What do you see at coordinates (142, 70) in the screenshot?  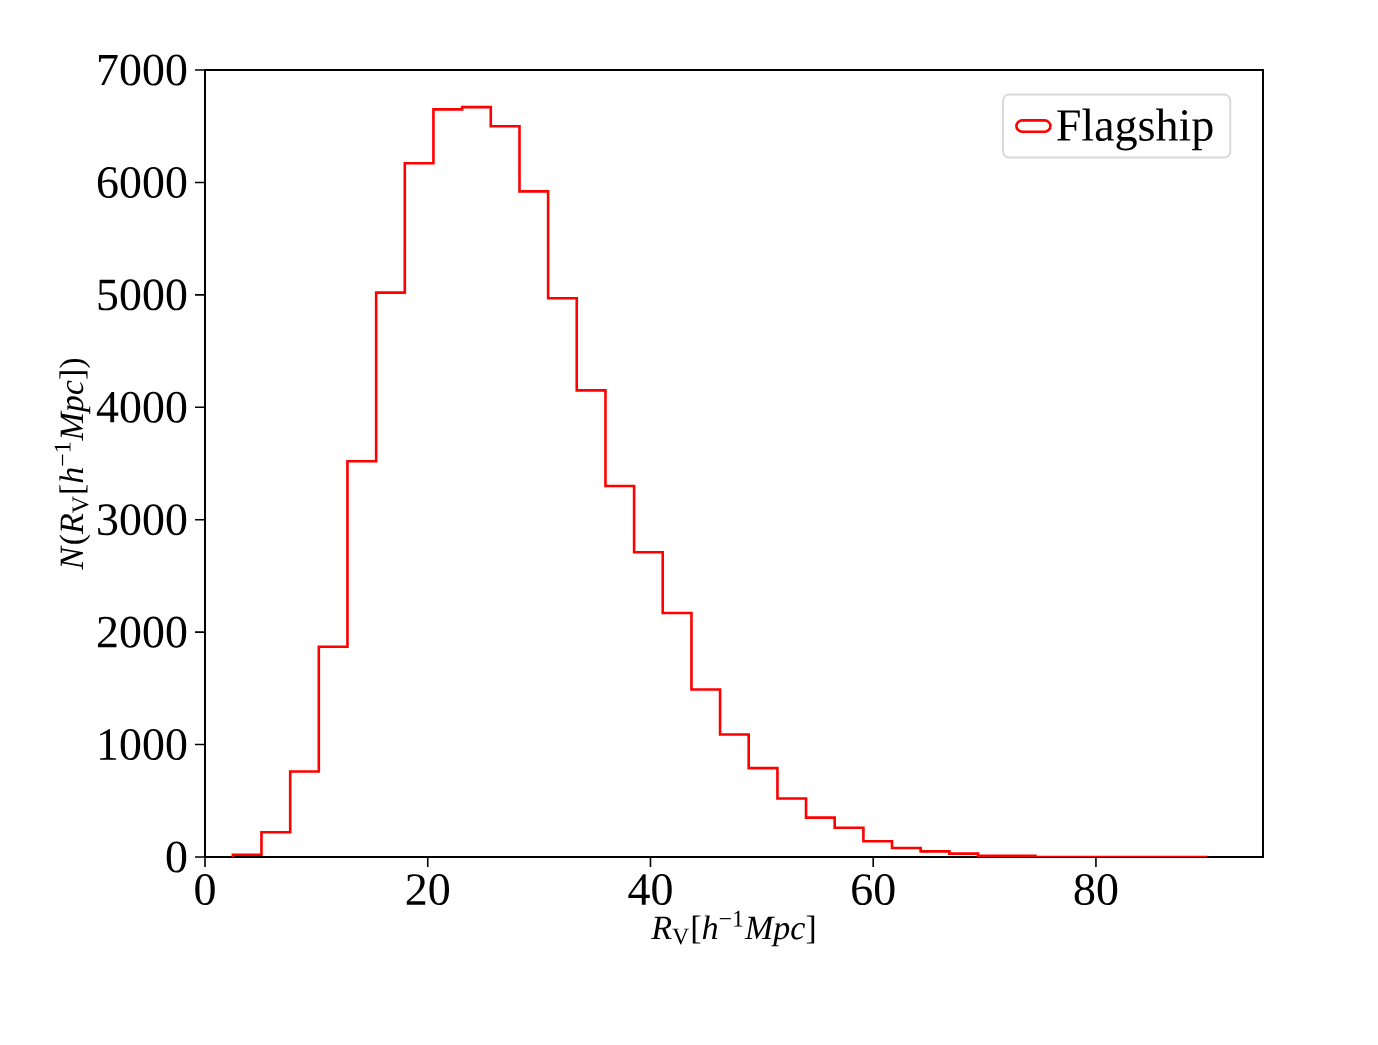 I see `y-tick-label: 7000` at bounding box center [142, 70].